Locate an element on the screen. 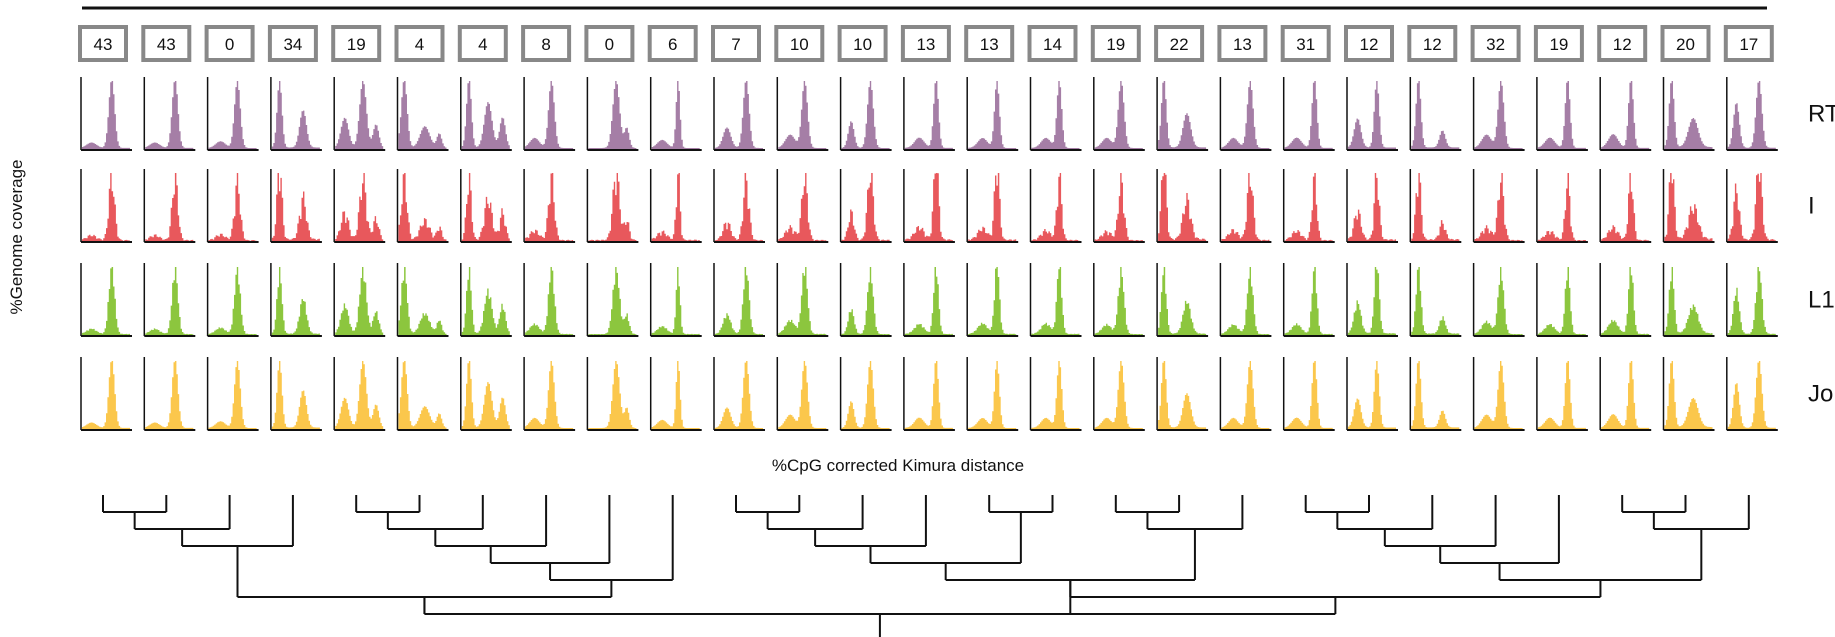  count-label: 20 is located at coordinates (1685, 44).